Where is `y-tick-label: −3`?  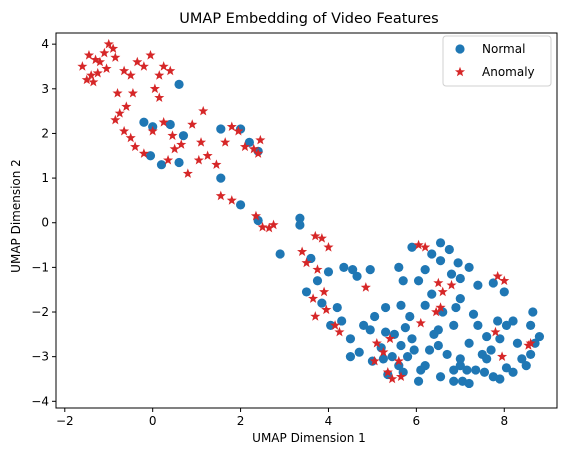 y-tick-label: −3 is located at coordinates (40, 357).